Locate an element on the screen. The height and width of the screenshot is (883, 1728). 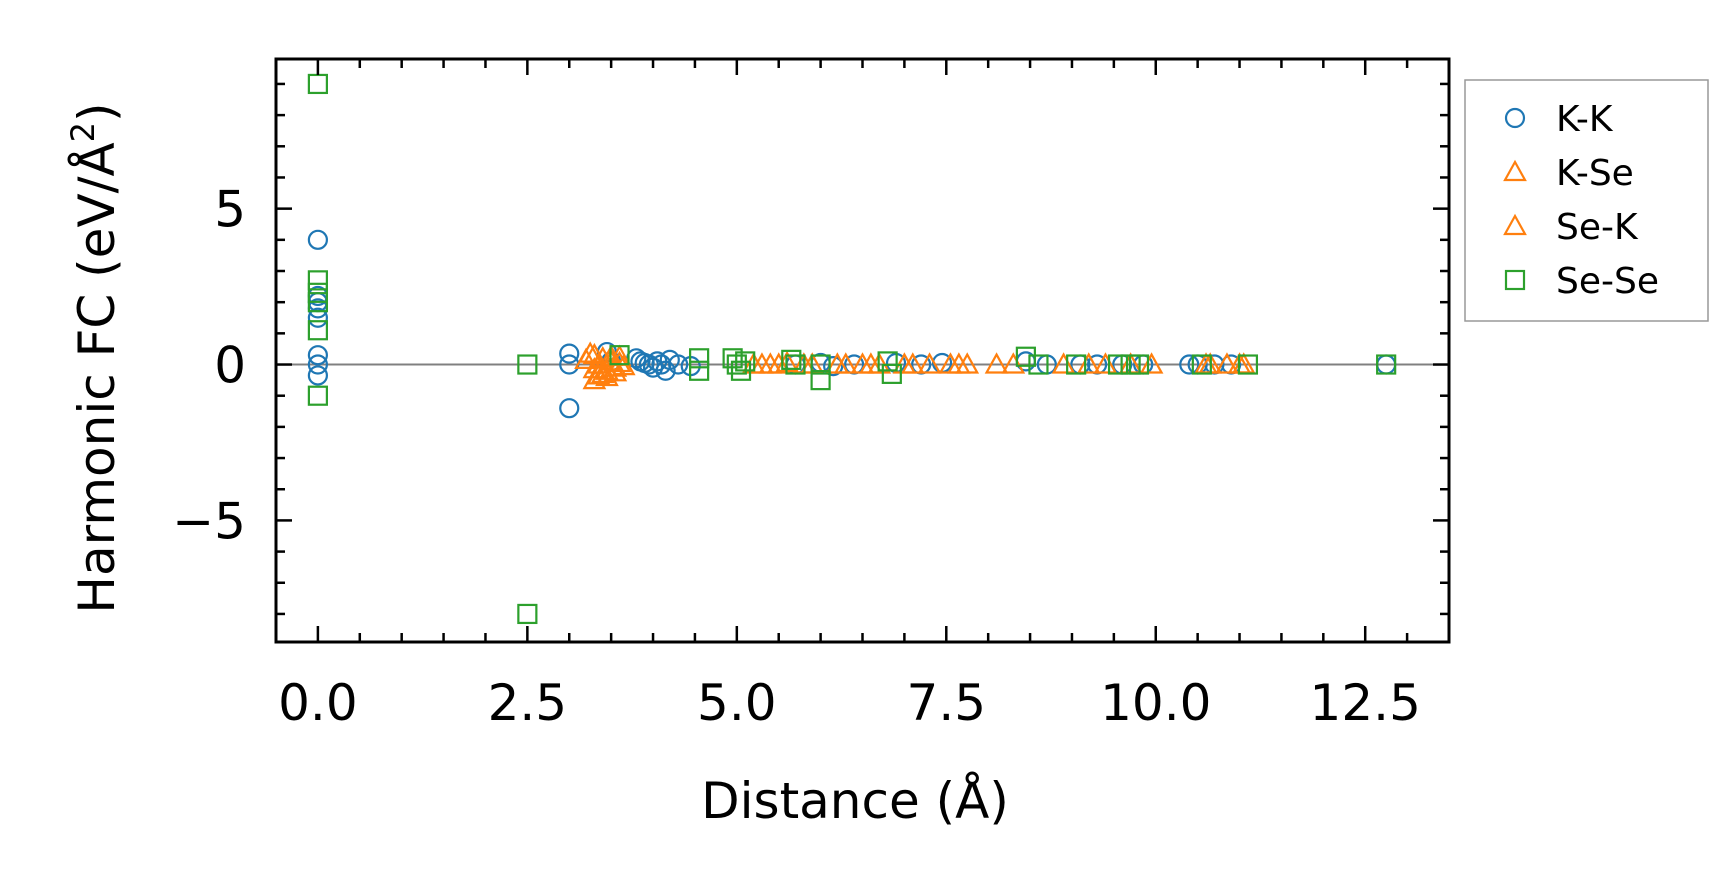
legend-label: Se-K is located at coordinates (1597, 227).